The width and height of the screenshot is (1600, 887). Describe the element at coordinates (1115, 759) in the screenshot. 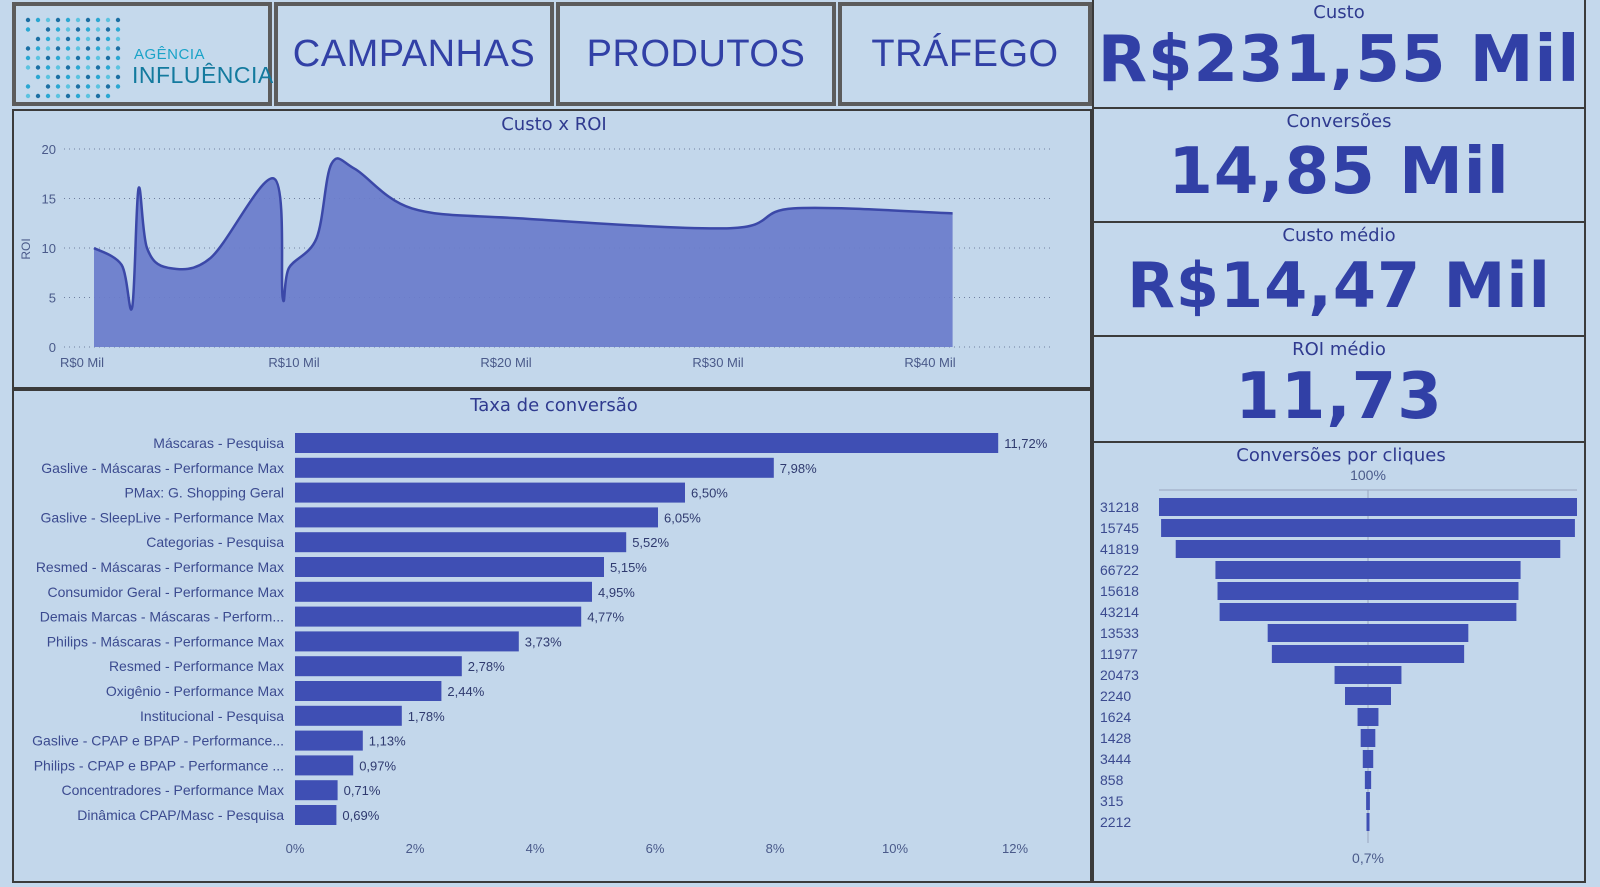

I see `funnel-category-label: 3444` at that location.